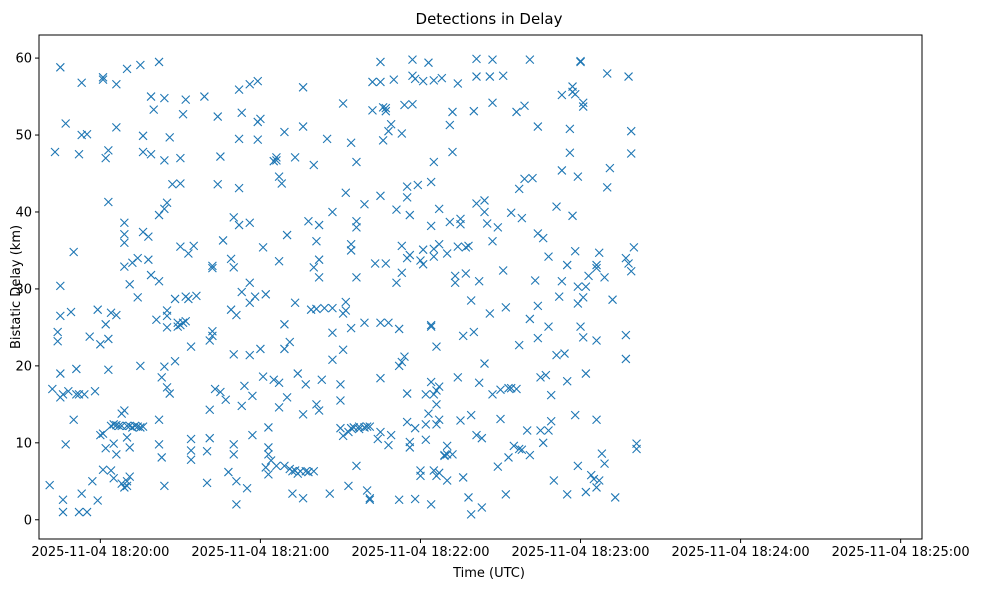 This screenshot has width=988, height=590. I want to click on chart-title: Detections in Delay, so click(489, 19).